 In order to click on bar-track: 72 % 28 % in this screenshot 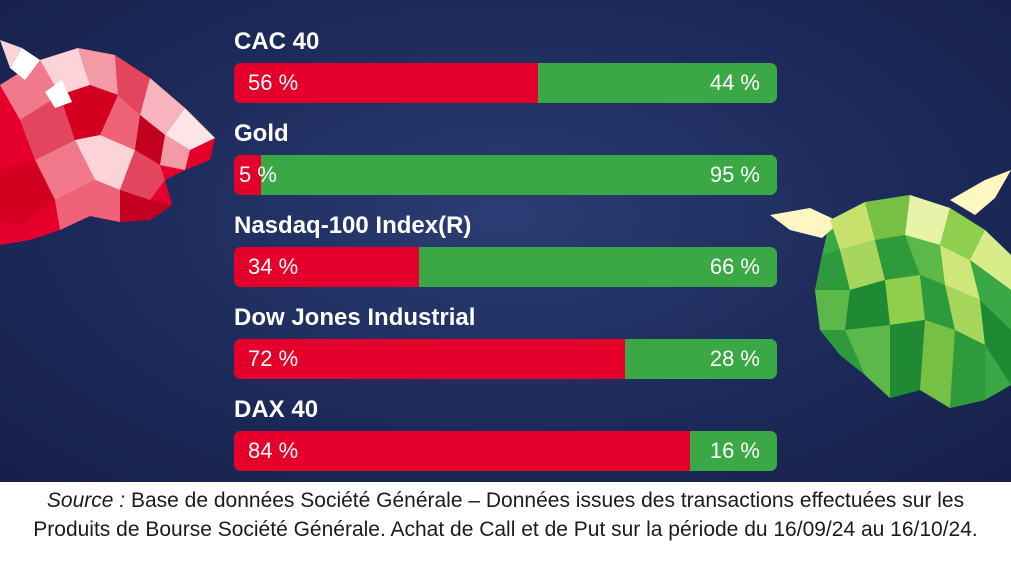, I will do `click(505, 359)`.